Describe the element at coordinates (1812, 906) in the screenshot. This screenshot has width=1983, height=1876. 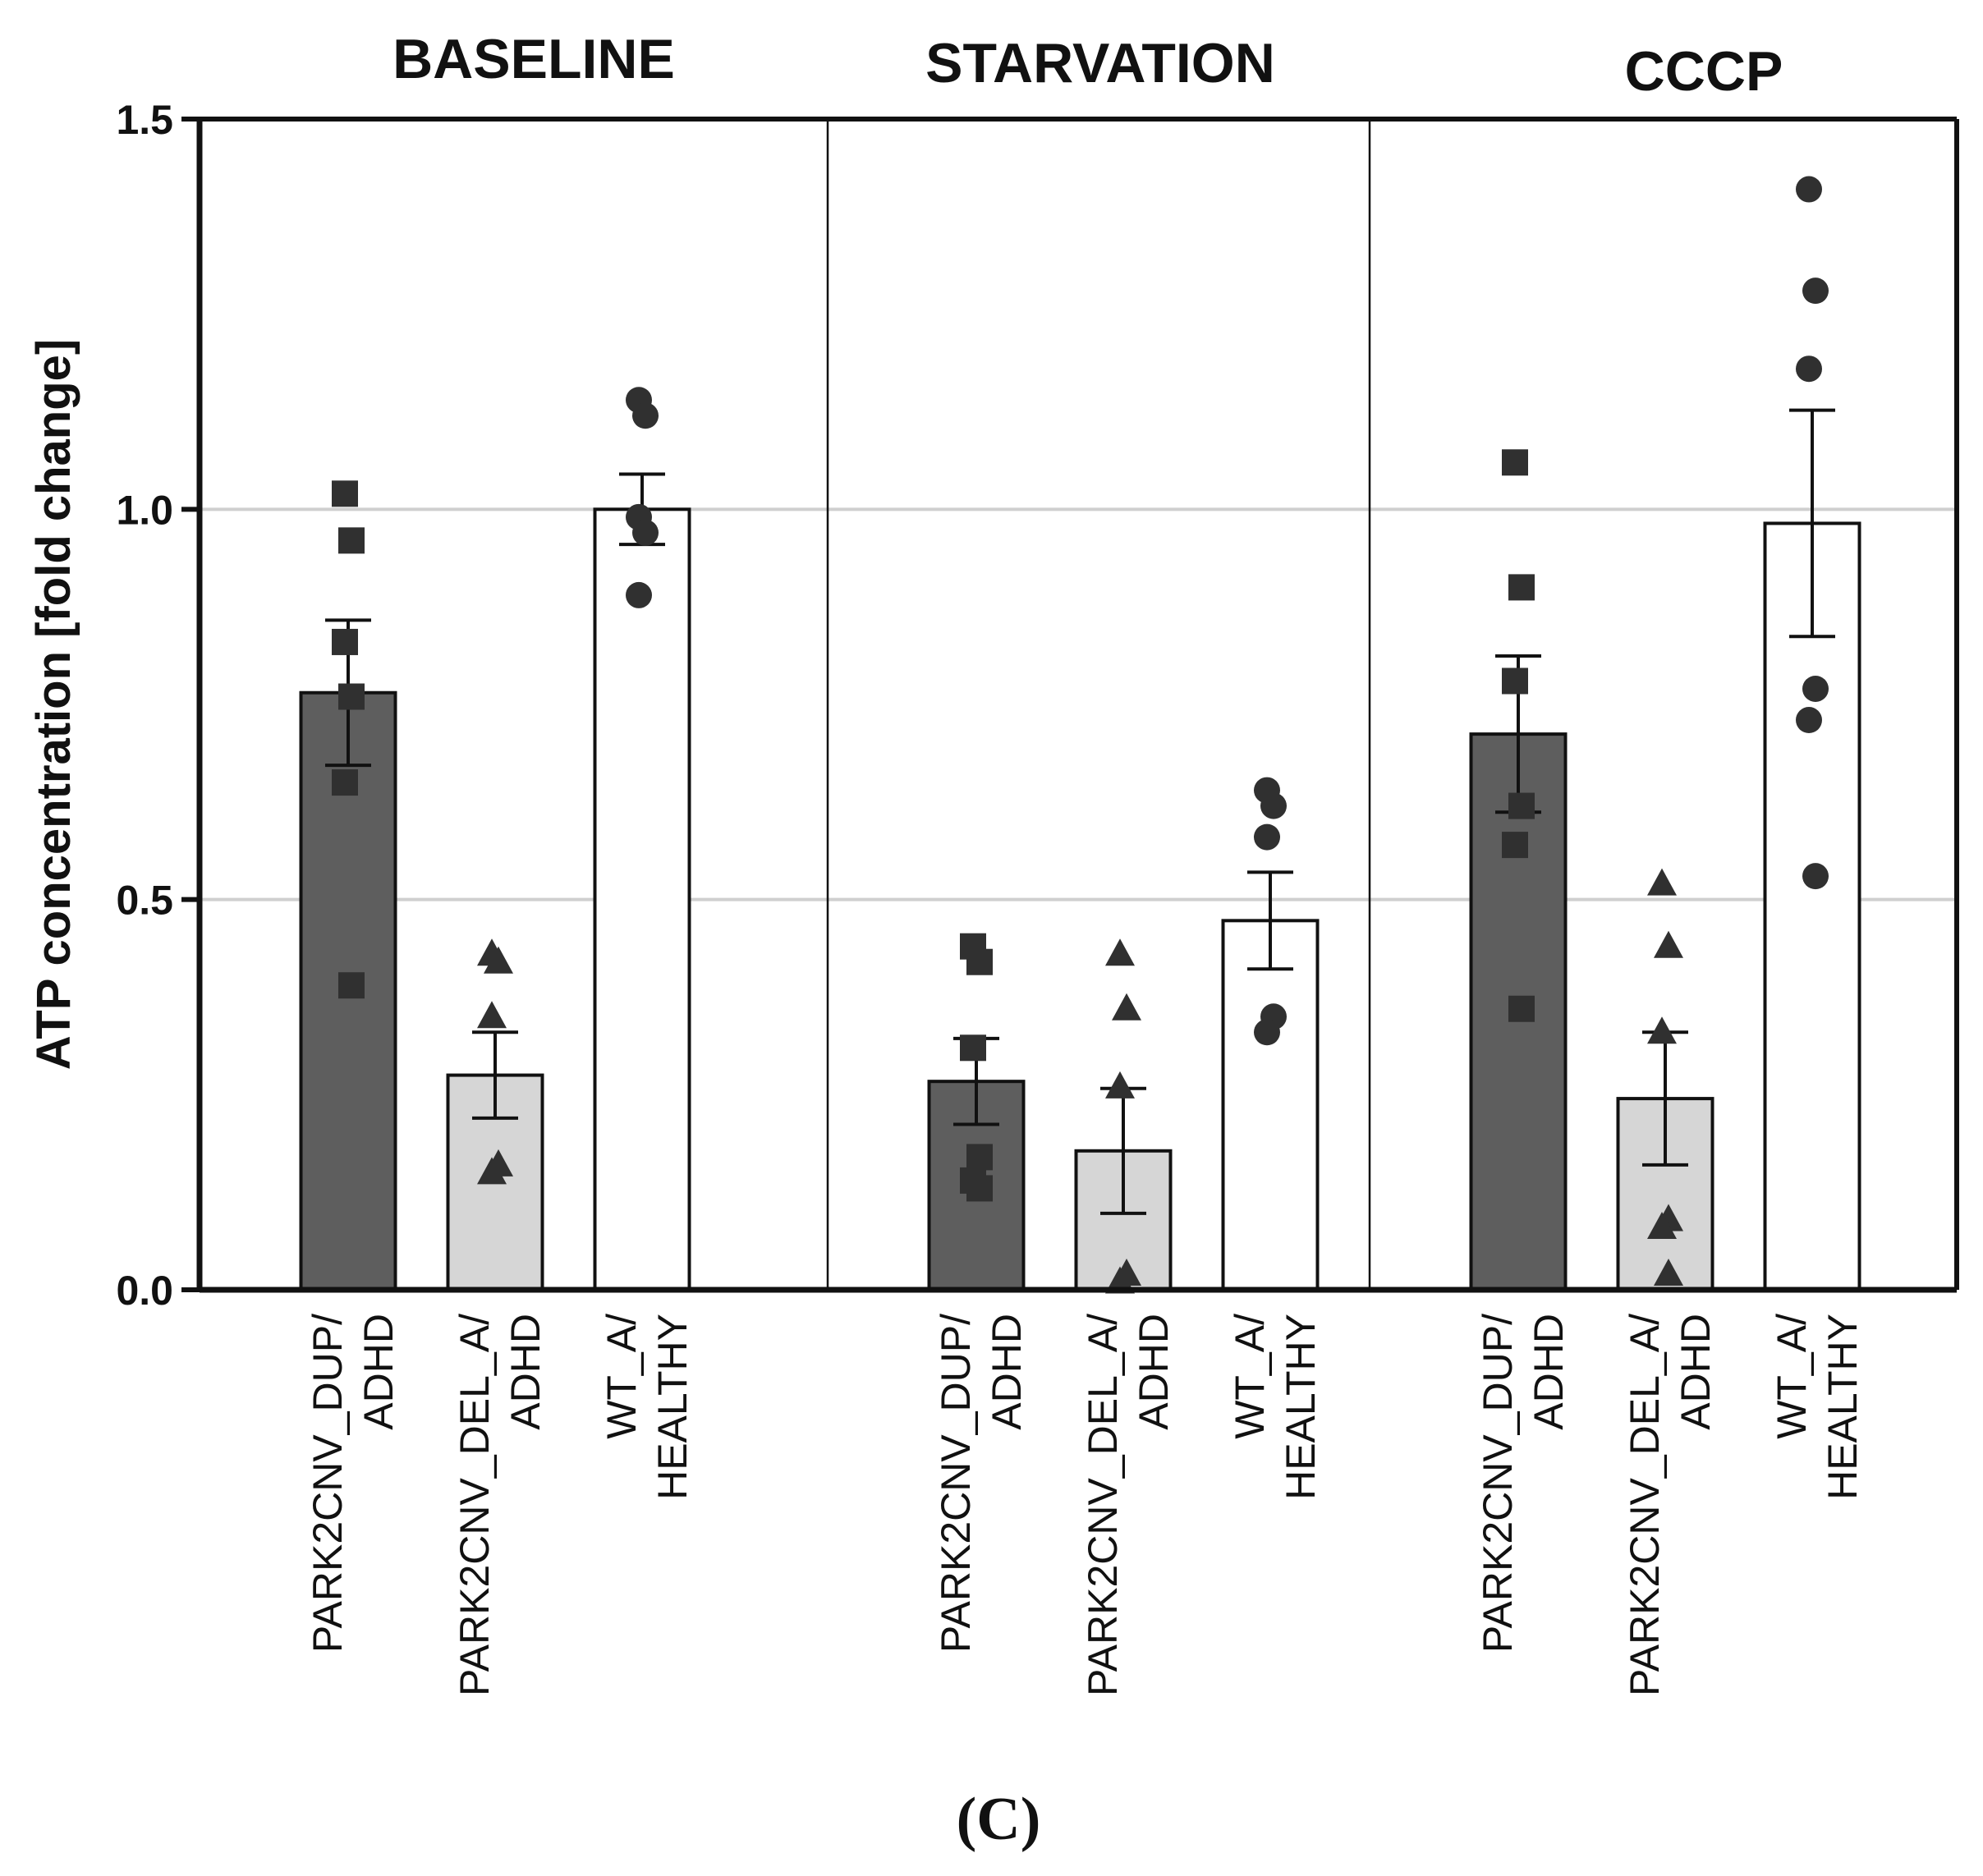
I see `bar-cccp-wt` at that location.